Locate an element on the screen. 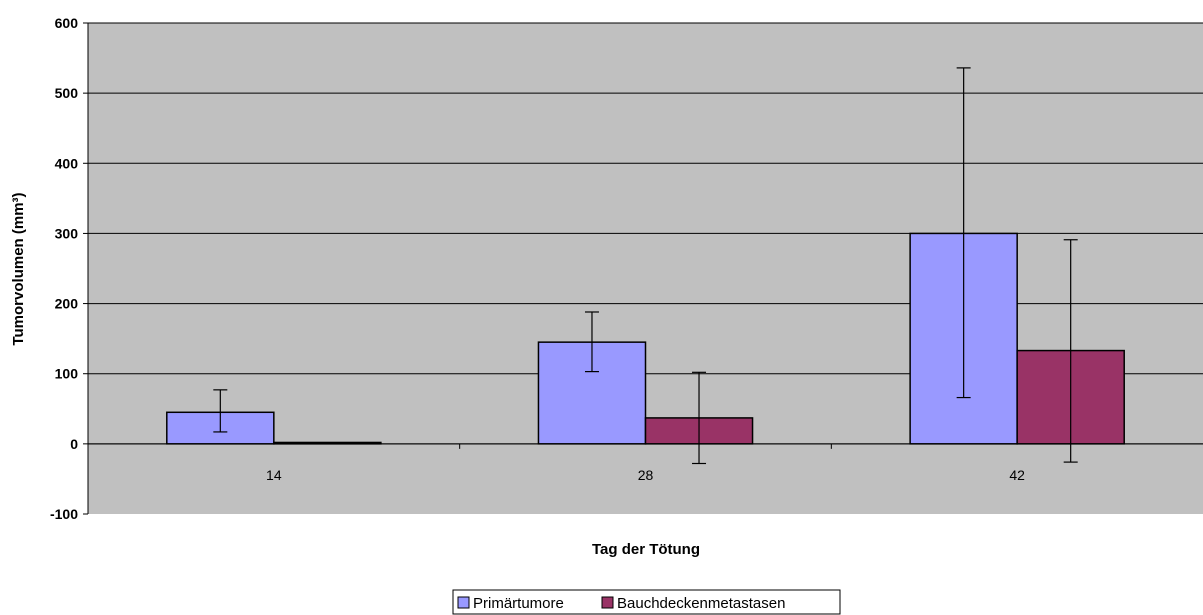 This screenshot has width=1203, height=615. x-tick-labels: 14 28 42 is located at coordinates (645, 475).